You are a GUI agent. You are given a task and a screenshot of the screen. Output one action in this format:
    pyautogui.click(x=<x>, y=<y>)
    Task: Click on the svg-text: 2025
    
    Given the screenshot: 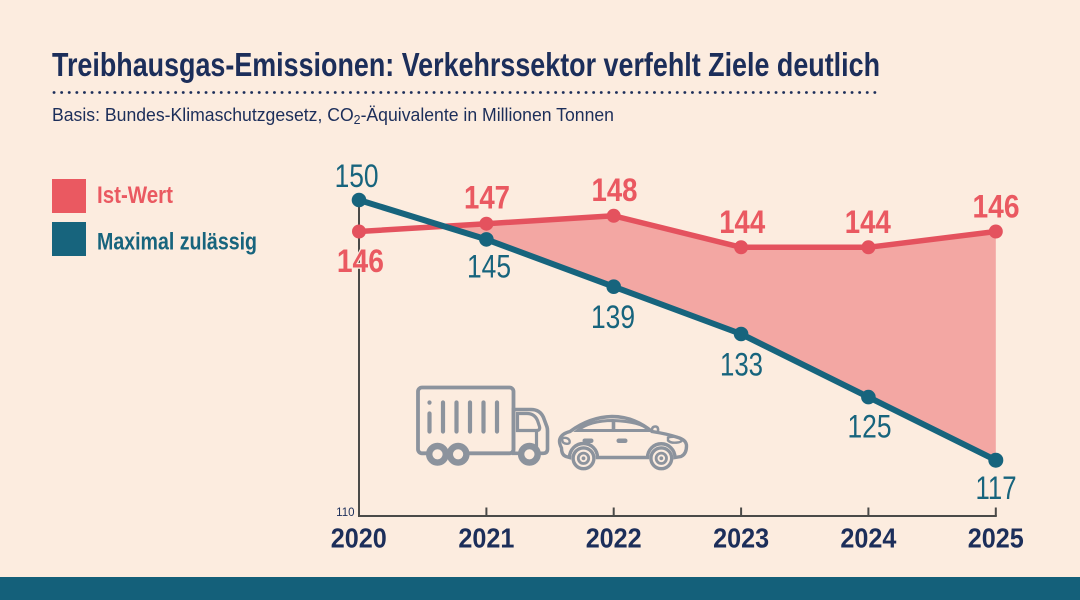 What is the action you would take?
    pyautogui.click(x=996, y=538)
    